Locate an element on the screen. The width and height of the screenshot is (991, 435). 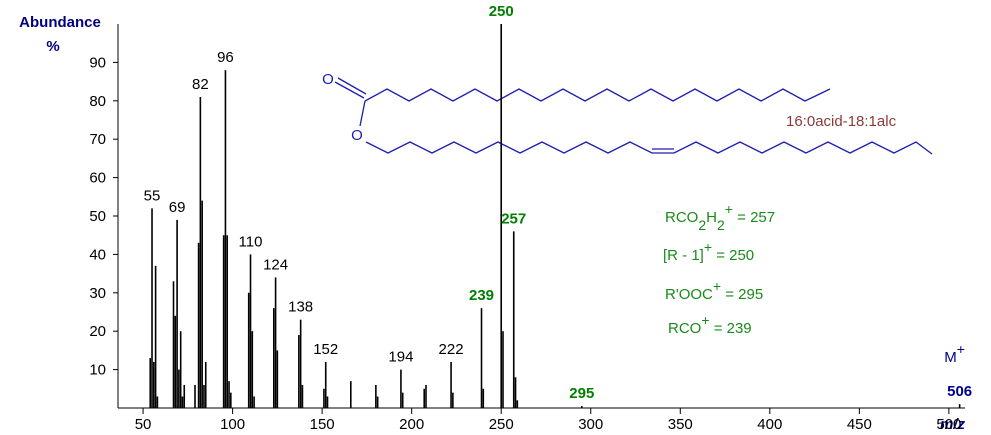
text-part: M is located at coordinates (950, 357).